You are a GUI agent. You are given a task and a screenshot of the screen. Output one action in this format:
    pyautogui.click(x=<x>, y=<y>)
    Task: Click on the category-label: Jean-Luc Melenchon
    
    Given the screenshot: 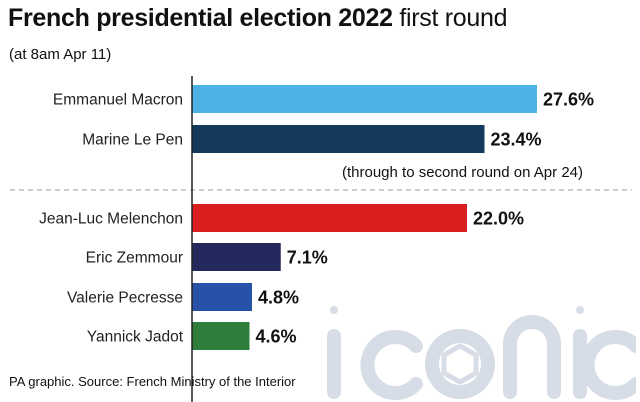 What is the action you would take?
    pyautogui.click(x=111, y=219)
    